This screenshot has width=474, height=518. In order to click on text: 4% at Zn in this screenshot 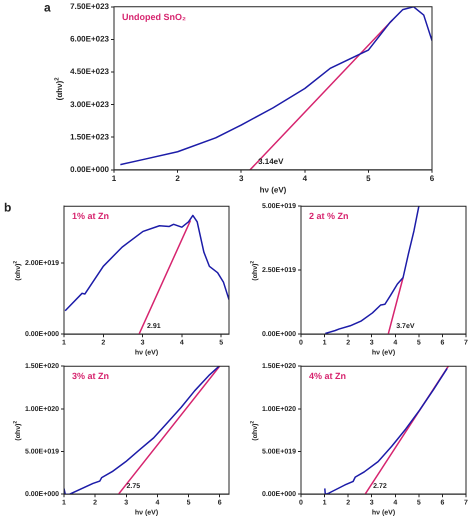, I will do `click(327, 376)`.